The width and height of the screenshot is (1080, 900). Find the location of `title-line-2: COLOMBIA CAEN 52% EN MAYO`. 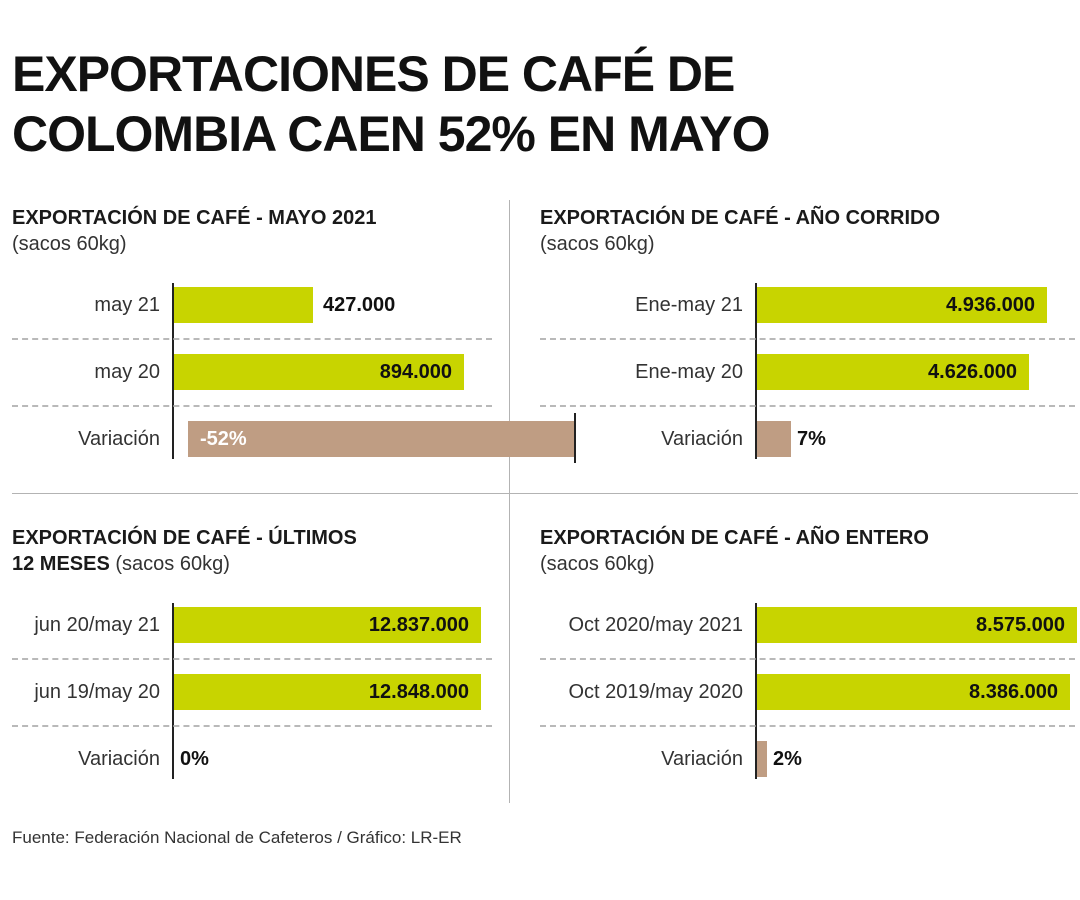

title-line-2: COLOMBIA CAEN 52% EN MAYO is located at coordinates (391, 134).